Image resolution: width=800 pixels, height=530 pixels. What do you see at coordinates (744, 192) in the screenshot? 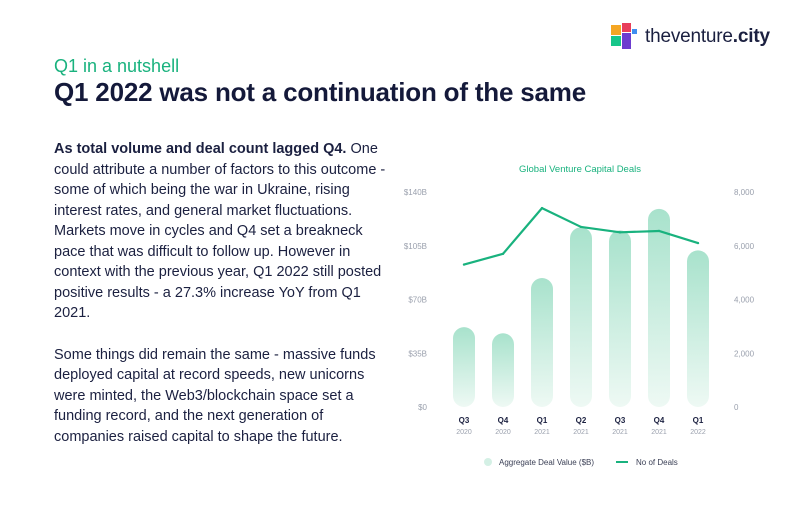
I see `right-tick-label: 8,000` at bounding box center [744, 192].